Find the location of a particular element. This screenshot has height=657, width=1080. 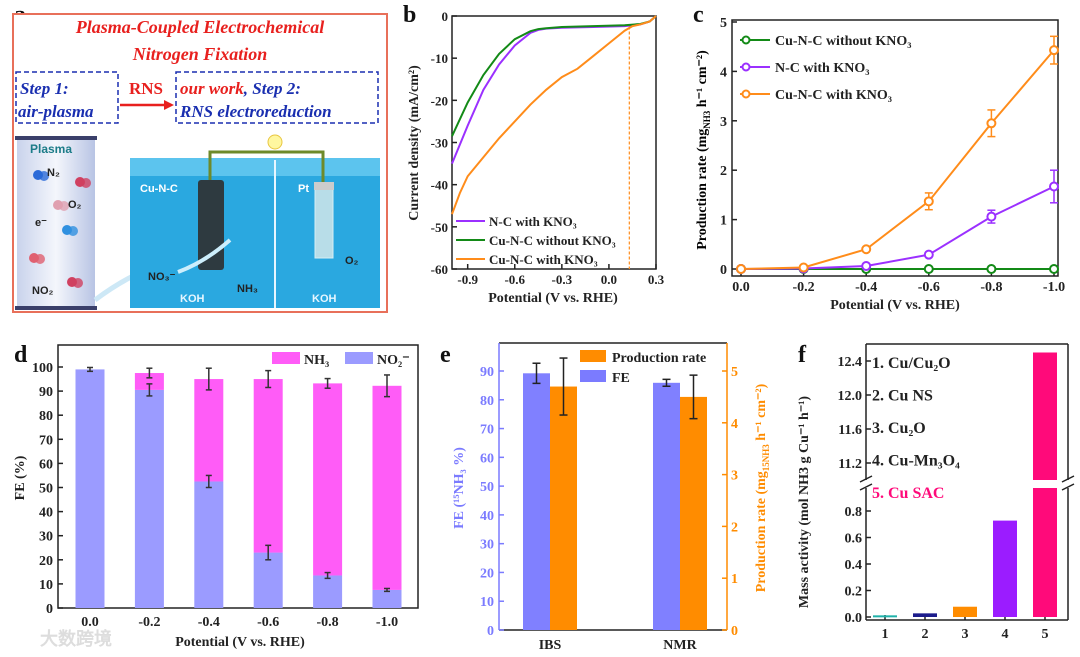

y-tick-label: 1 is located at coordinates (723, 221).